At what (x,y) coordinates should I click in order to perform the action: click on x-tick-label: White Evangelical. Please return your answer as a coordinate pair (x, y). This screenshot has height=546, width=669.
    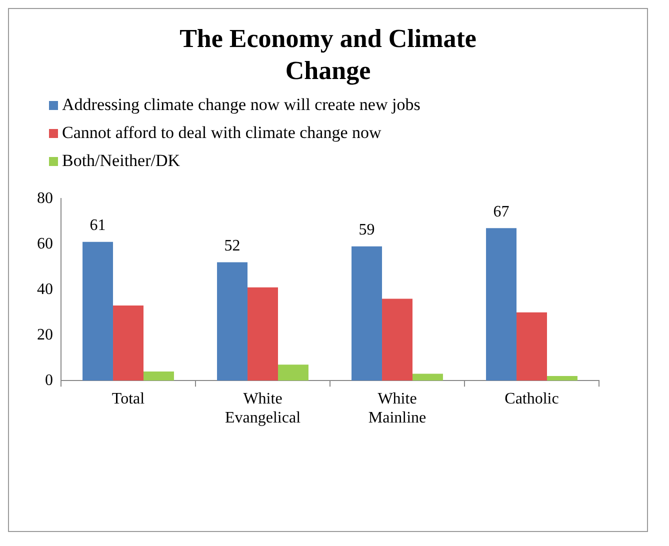
    Looking at the image, I should click on (263, 408).